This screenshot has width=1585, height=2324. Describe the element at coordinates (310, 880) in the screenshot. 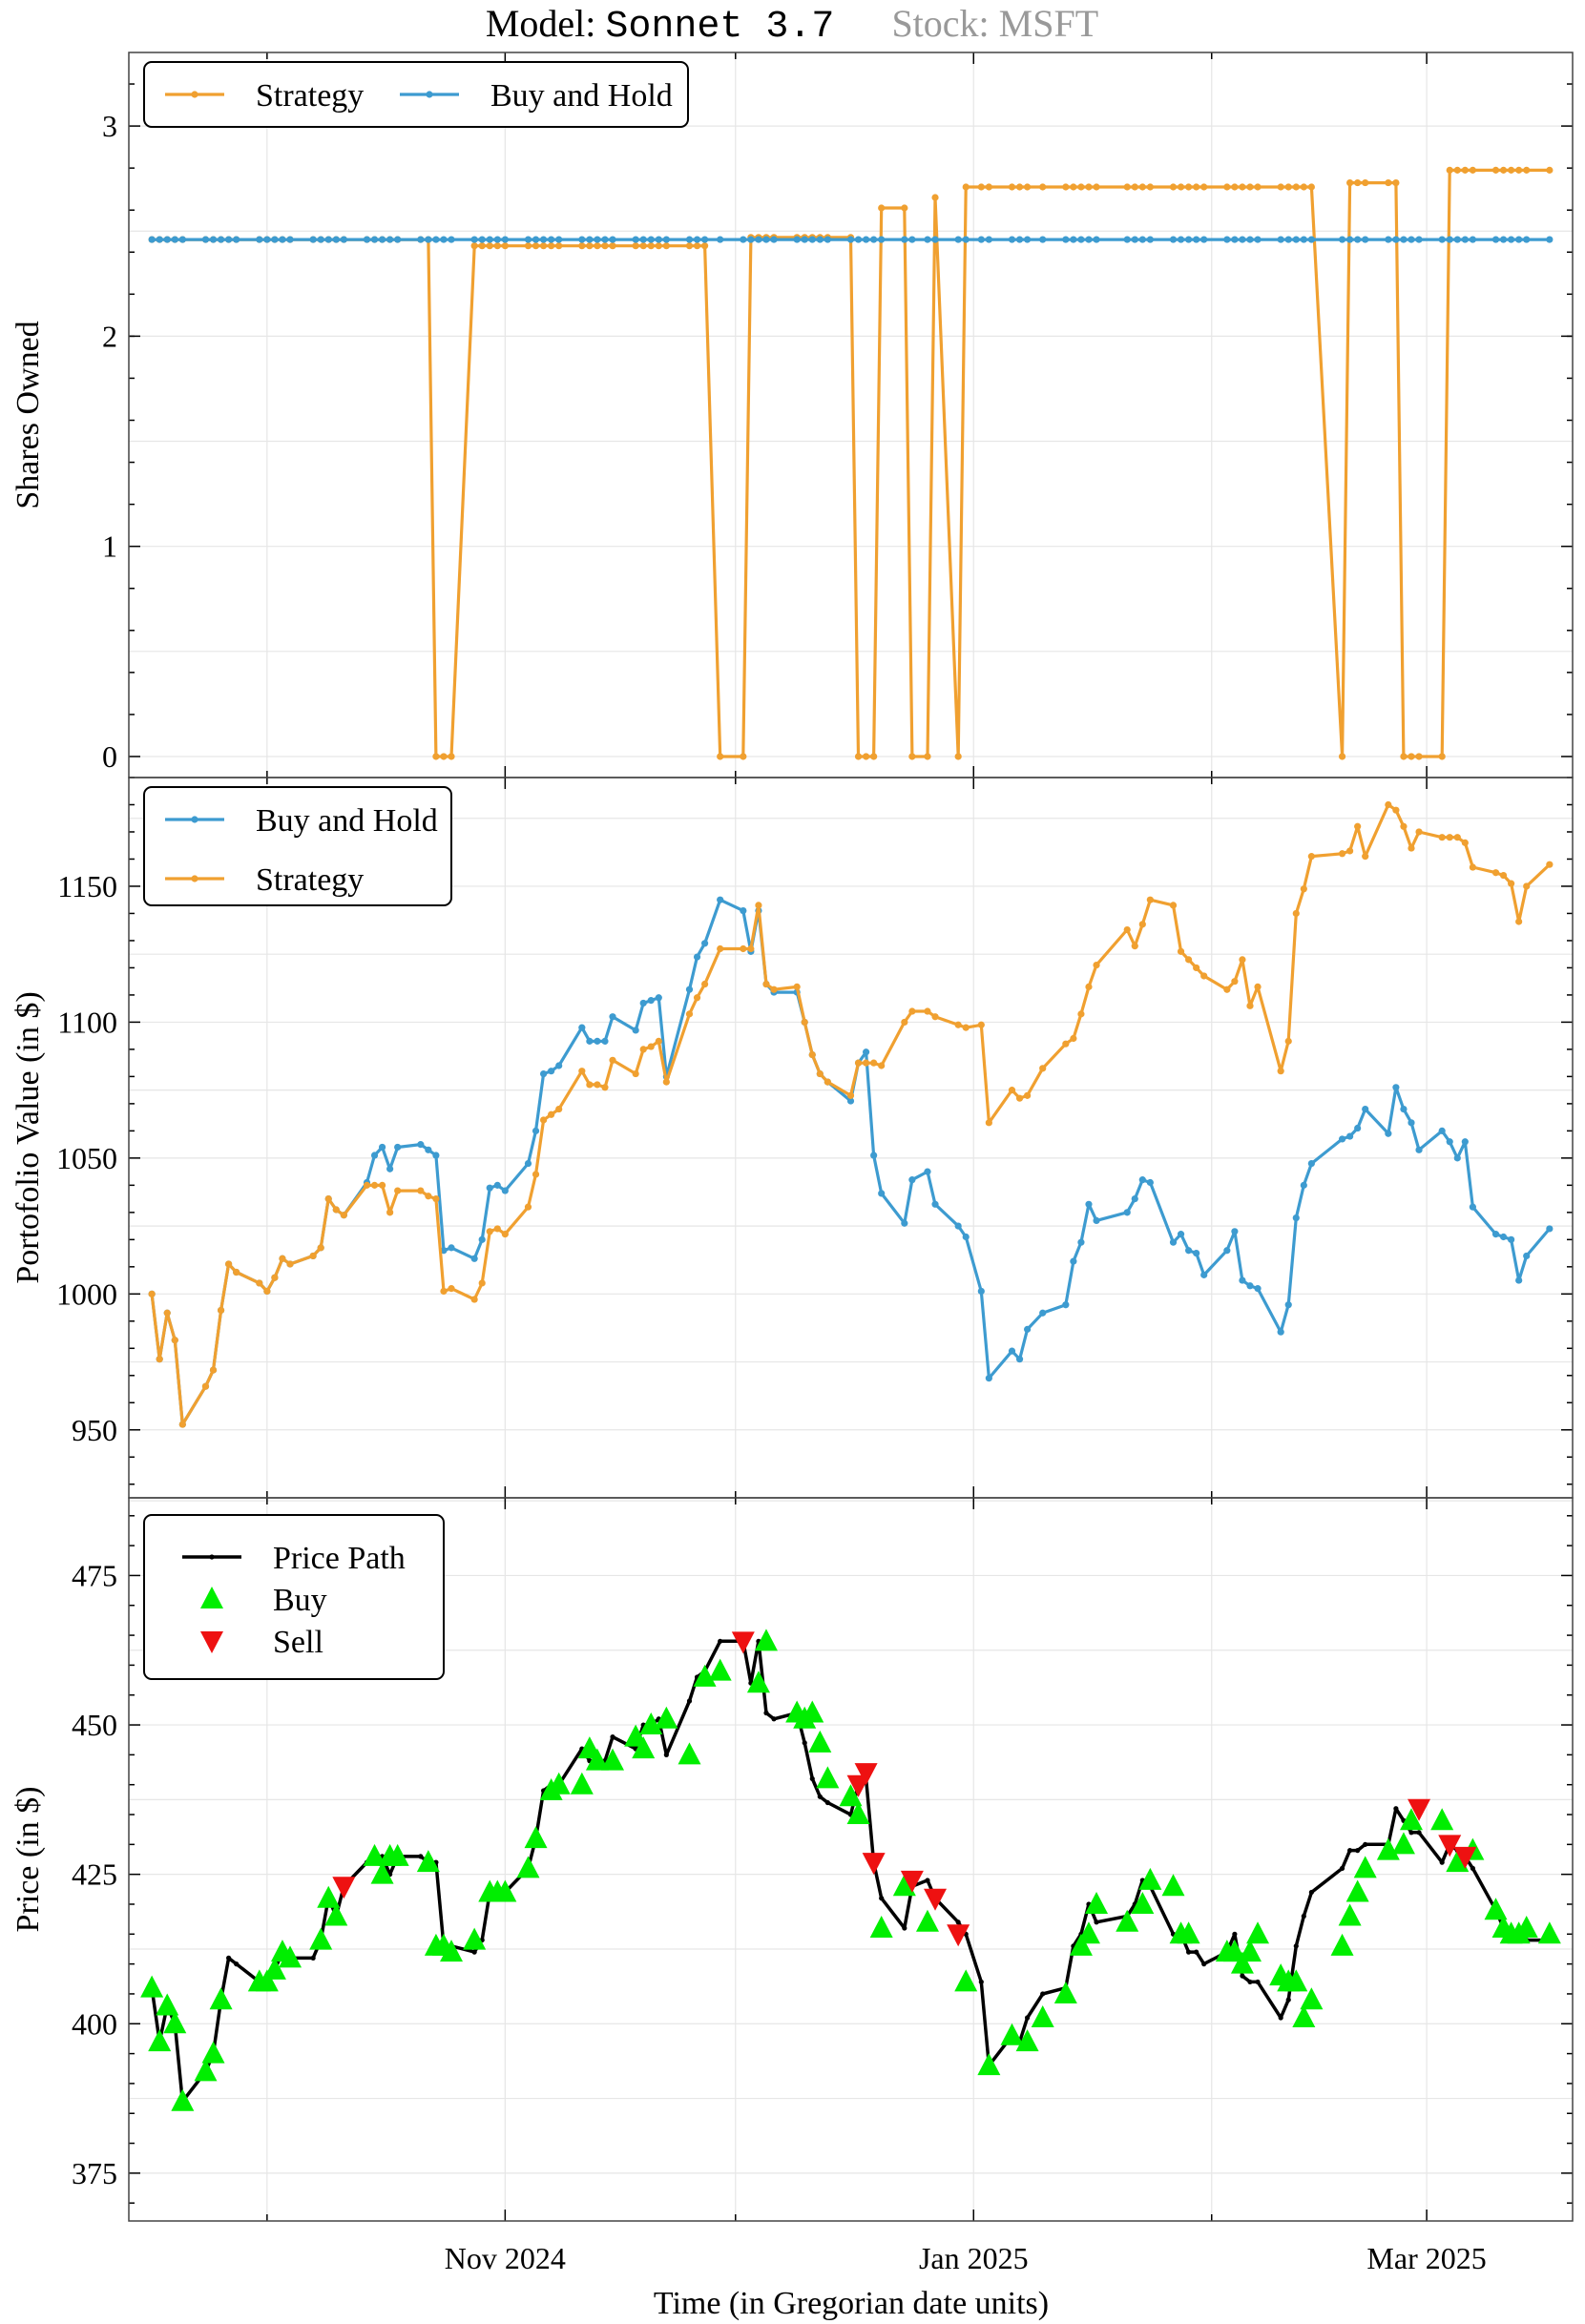

I see `legend-label: Strategy` at that location.